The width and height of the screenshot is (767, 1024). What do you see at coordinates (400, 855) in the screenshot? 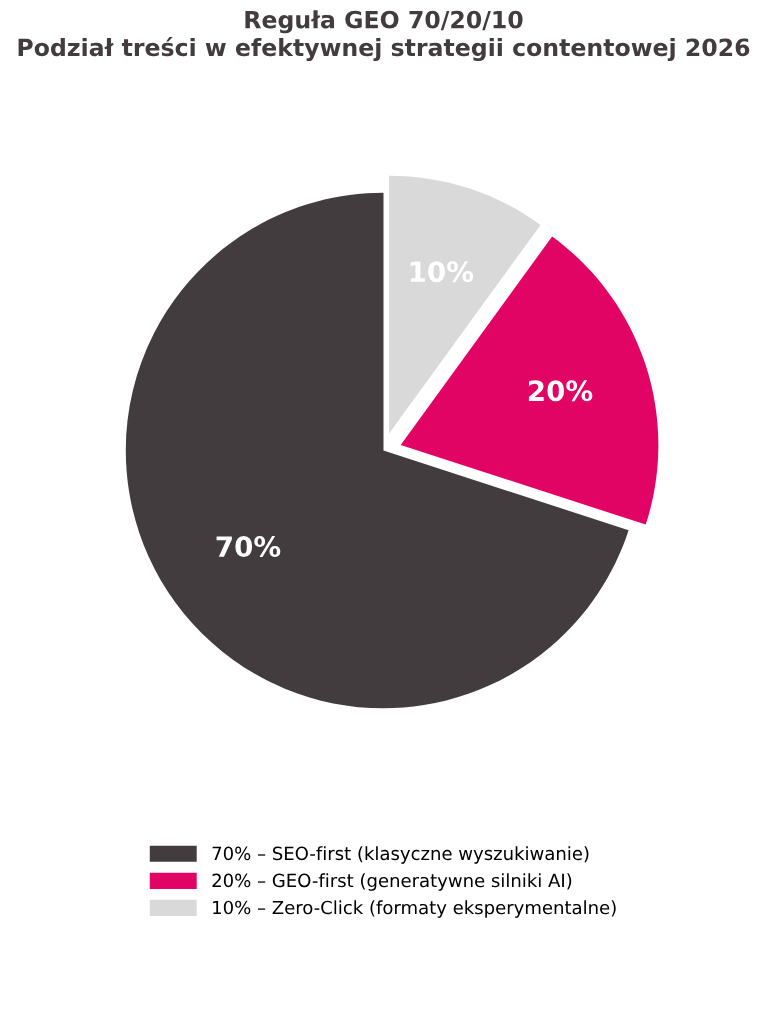
I see `legend-label: 70% – SEO-first (klasyczne wyszukiwanie)` at bounding box center [400, 855].